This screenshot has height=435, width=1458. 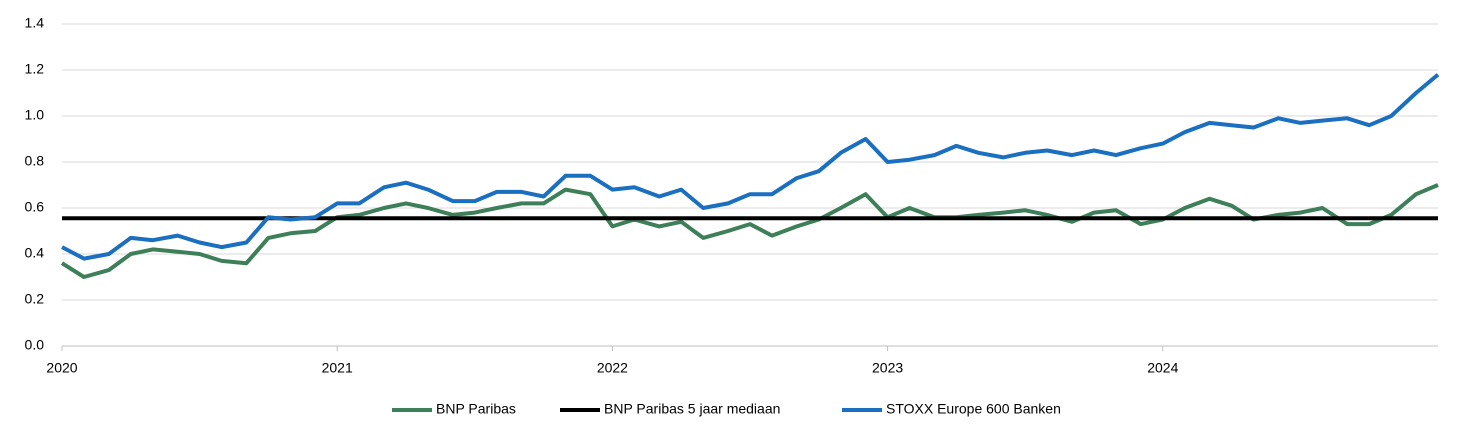 I want to click on x-tick-label: 2023, so click(x=887, y=368).